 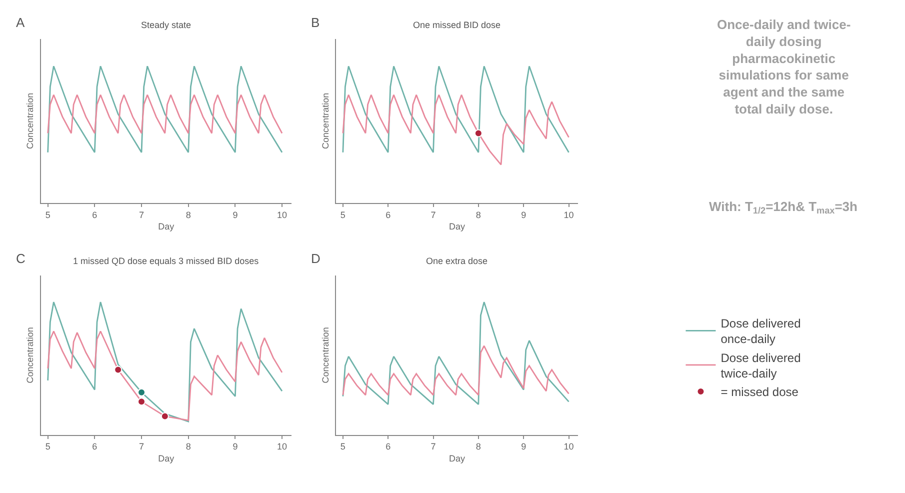 What do you see at coordinates (315, 258) in the screenshot?
I see `text: D` at bounding box center [315, 258].